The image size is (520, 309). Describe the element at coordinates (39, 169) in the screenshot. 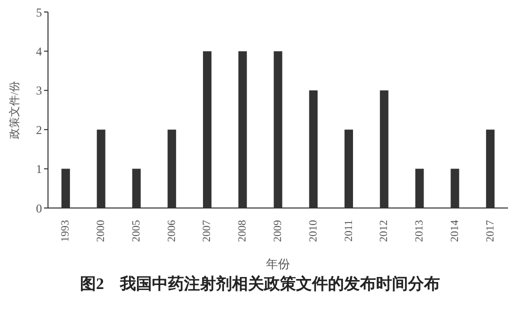

I see `y-tick-label: 1` at that location.